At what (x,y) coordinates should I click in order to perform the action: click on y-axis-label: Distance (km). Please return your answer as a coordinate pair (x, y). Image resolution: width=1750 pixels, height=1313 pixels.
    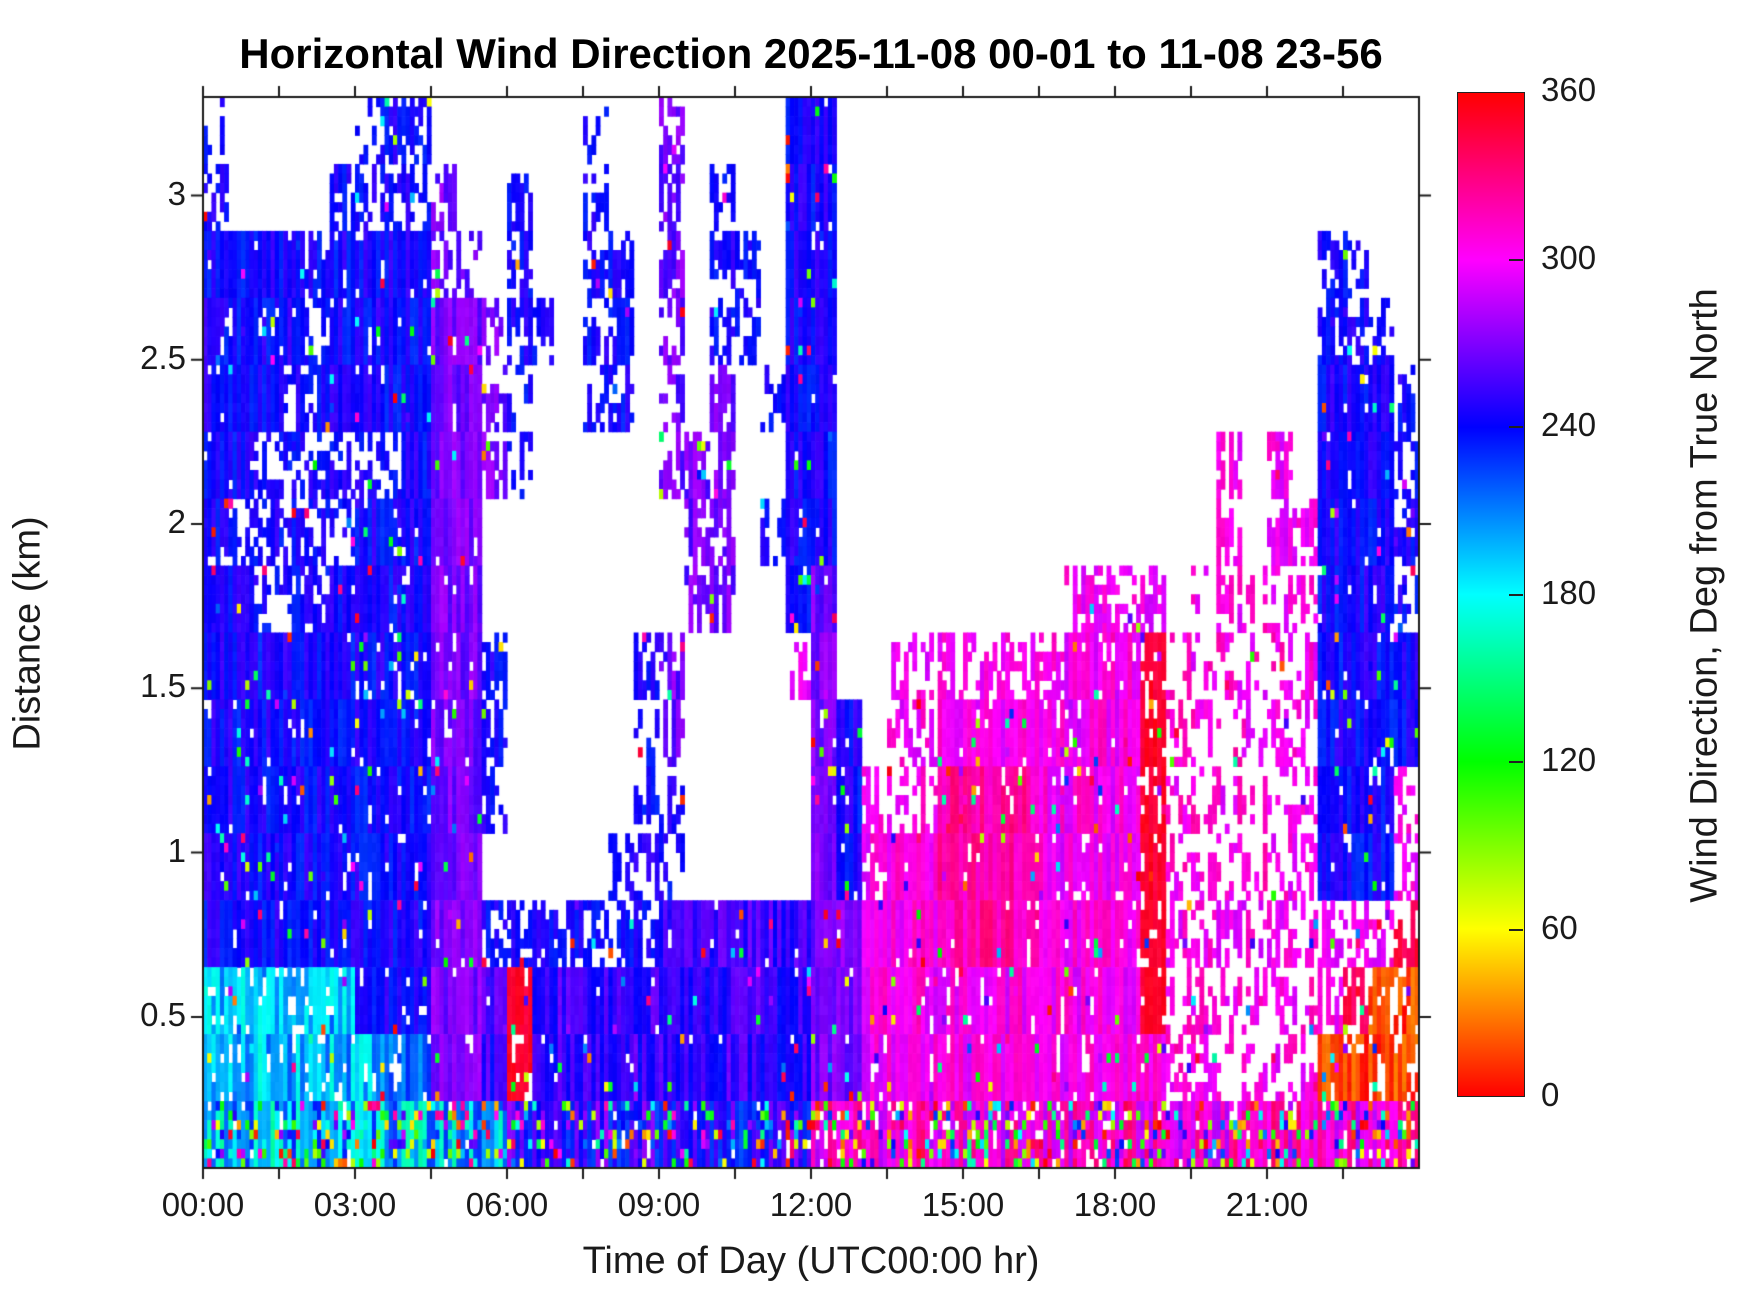
    Looking at the image, I should click on (27, 633).